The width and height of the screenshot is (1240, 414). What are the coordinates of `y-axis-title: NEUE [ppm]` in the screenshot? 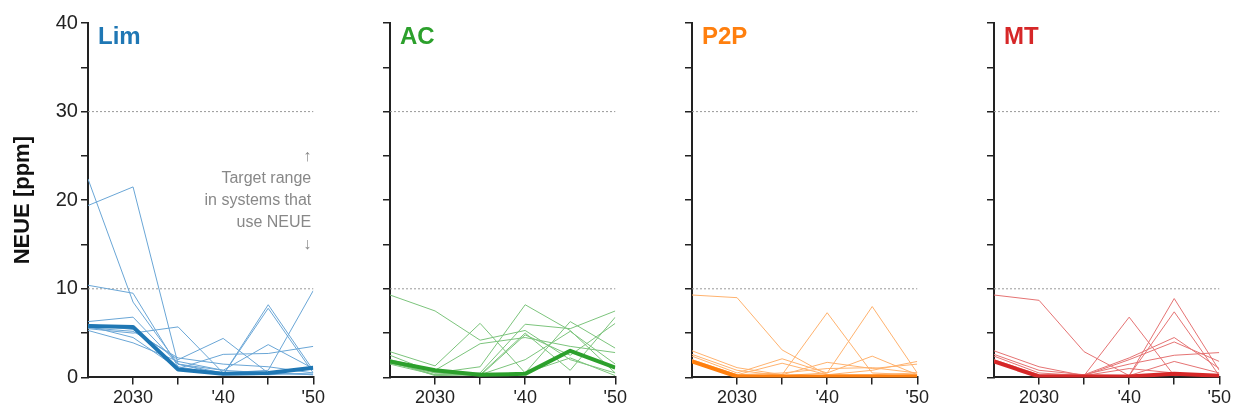 It's located at (22, 200).